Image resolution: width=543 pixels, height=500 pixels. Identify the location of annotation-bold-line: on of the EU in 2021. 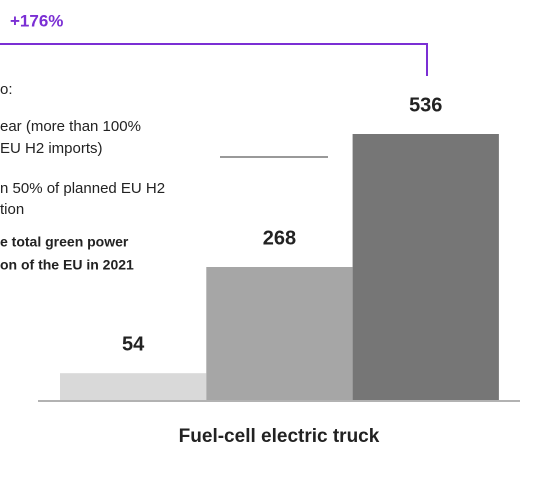
(67, 265).